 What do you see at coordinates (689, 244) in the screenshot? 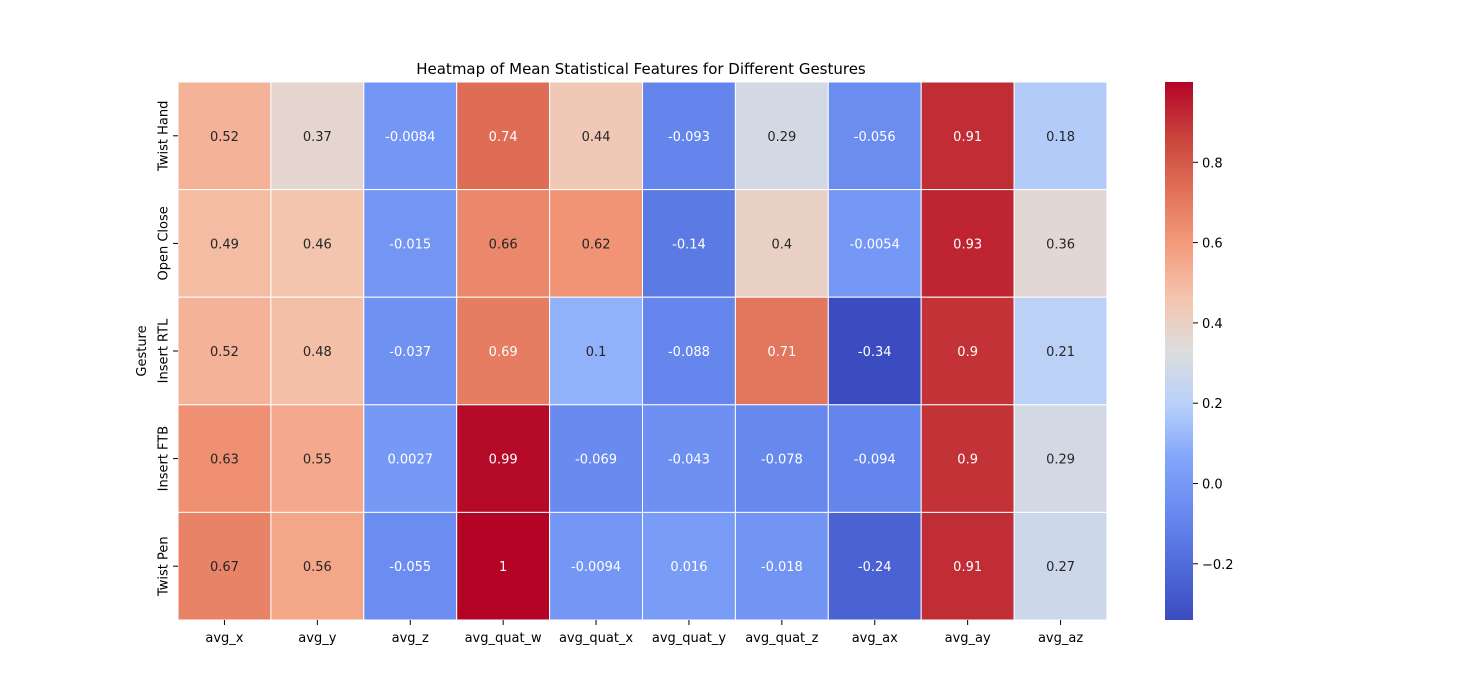
I see `cell-value-label: -0.14` at bounding box center [689, 244].